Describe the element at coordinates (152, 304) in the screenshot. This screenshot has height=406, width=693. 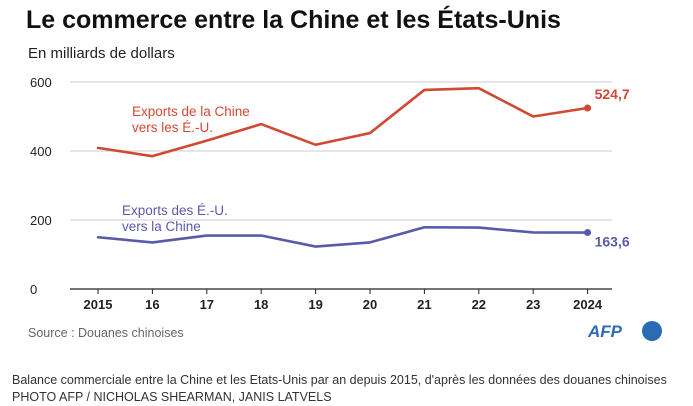
I see `x-tick-label: 16` at that location.